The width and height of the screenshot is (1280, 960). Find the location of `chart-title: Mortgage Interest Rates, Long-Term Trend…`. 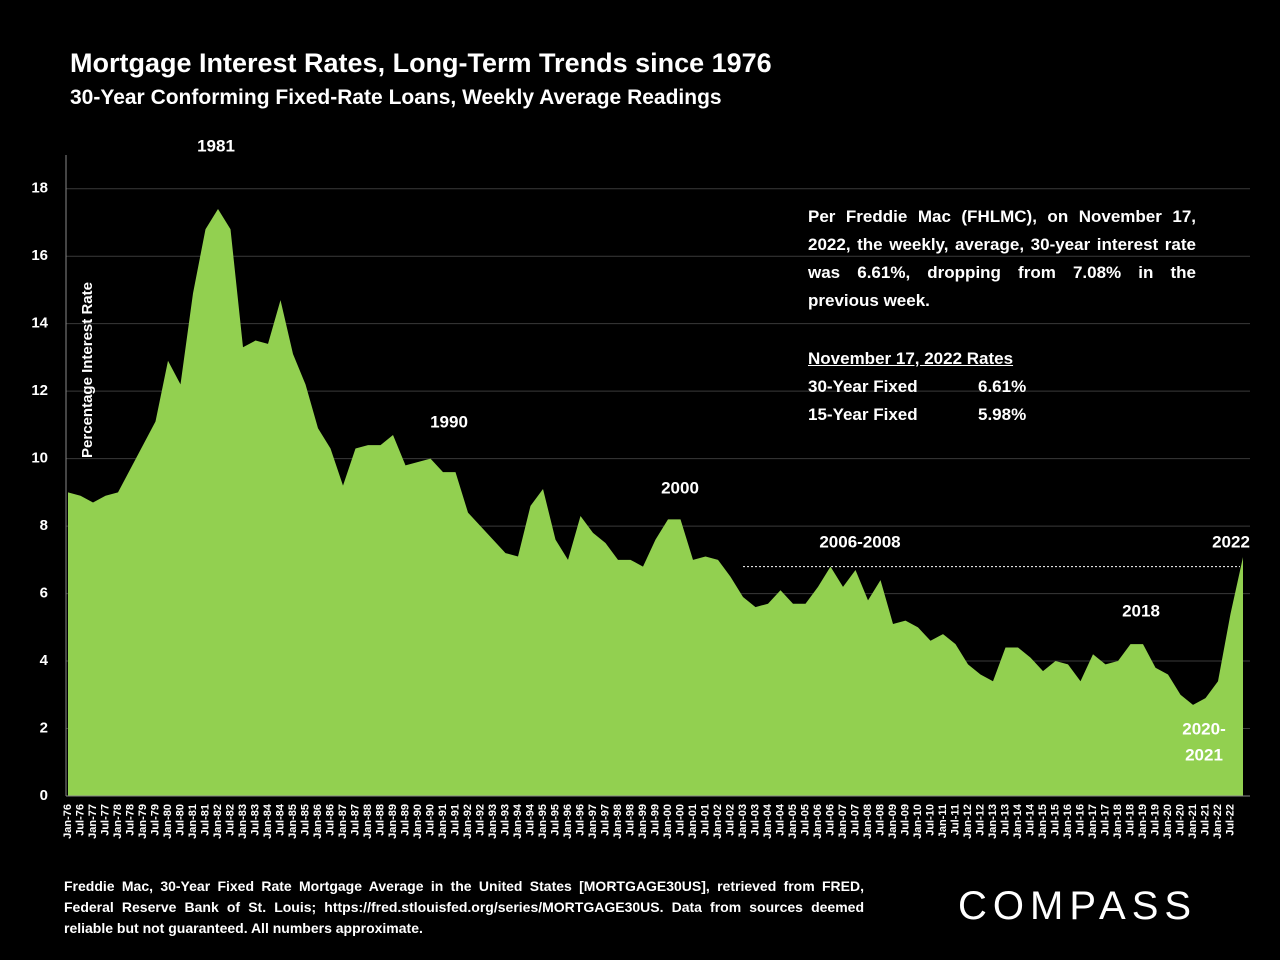

chart-title: Mortgage Interest Rates, Long-Term Trend… is located at coordinates (421, 63).